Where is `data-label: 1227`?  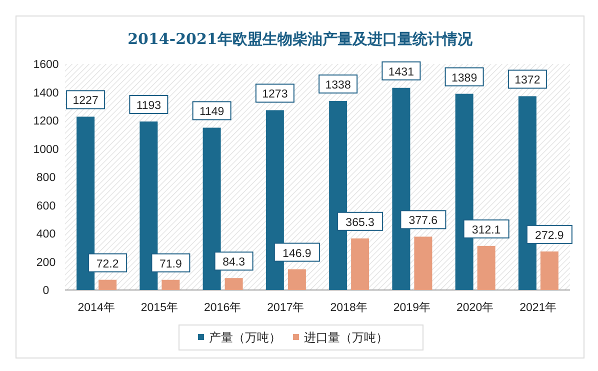
data-label: 1227 is located at coordinates (85, 101).